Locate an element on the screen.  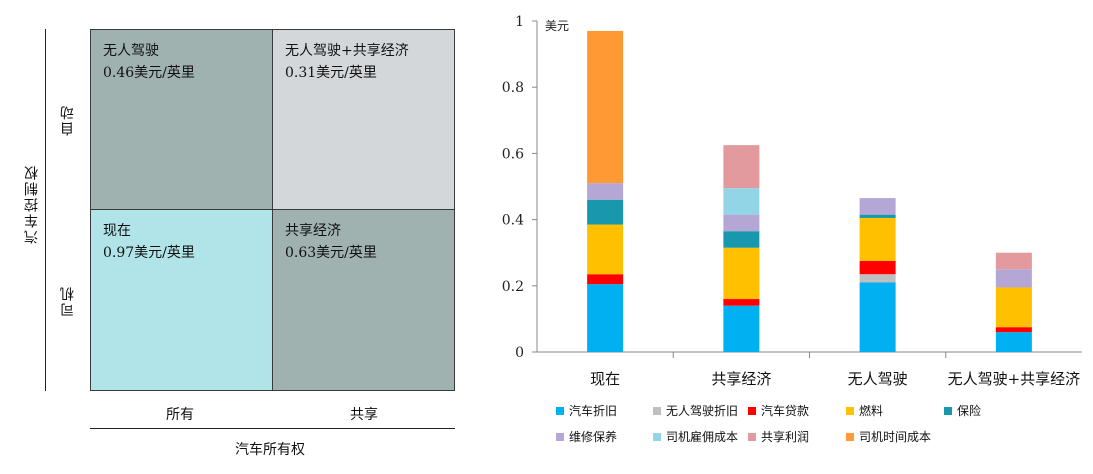
legend-label: 汽车折旧 is located at coordinates (593, 411).